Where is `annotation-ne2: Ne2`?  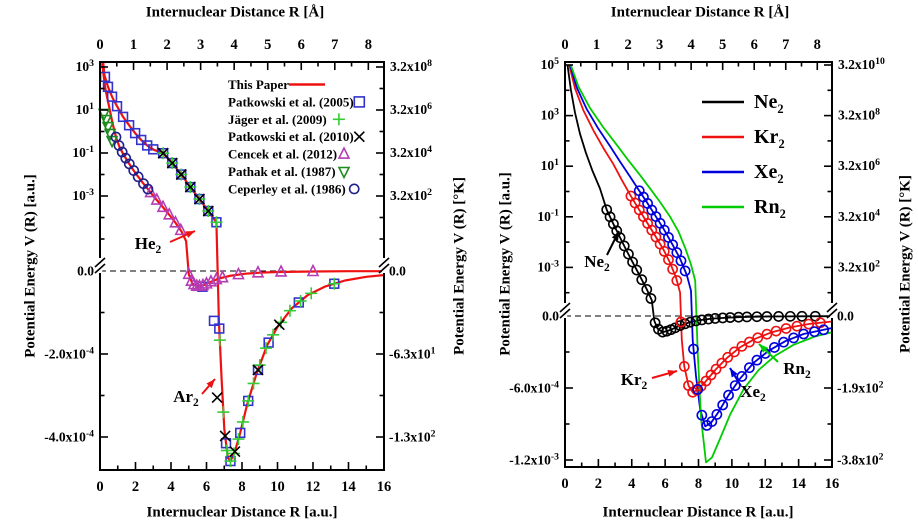
annotation-ne2: Ne2 is located at coordinates (602, 252).